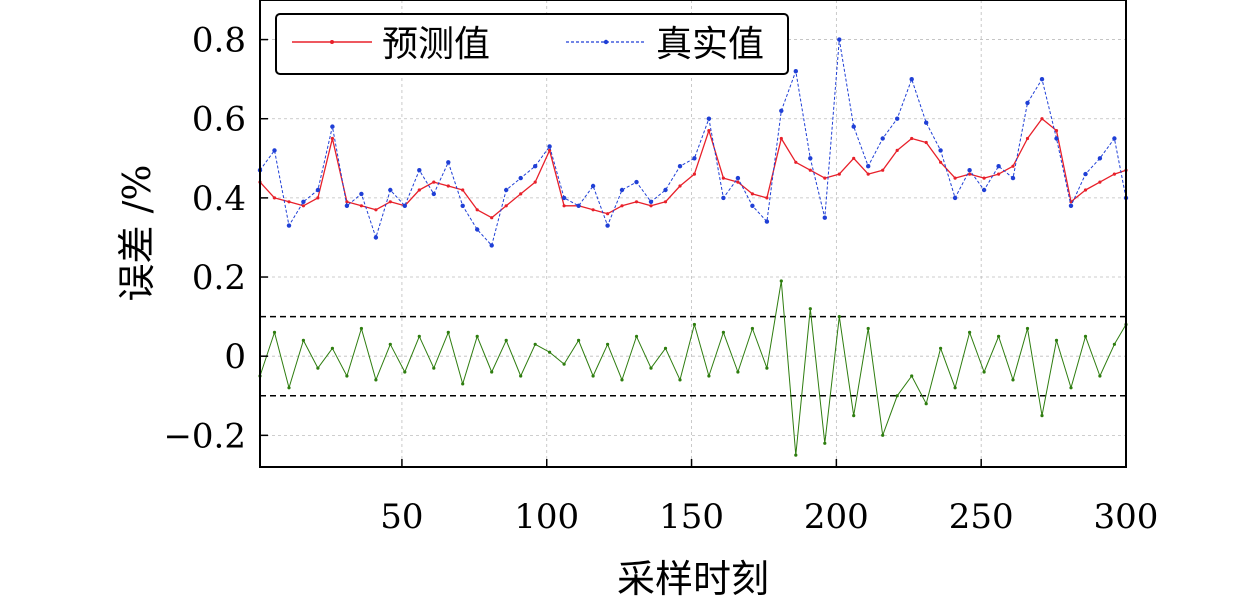  I want to click on legend-label-predicted: 预测值, so click(436, 44).